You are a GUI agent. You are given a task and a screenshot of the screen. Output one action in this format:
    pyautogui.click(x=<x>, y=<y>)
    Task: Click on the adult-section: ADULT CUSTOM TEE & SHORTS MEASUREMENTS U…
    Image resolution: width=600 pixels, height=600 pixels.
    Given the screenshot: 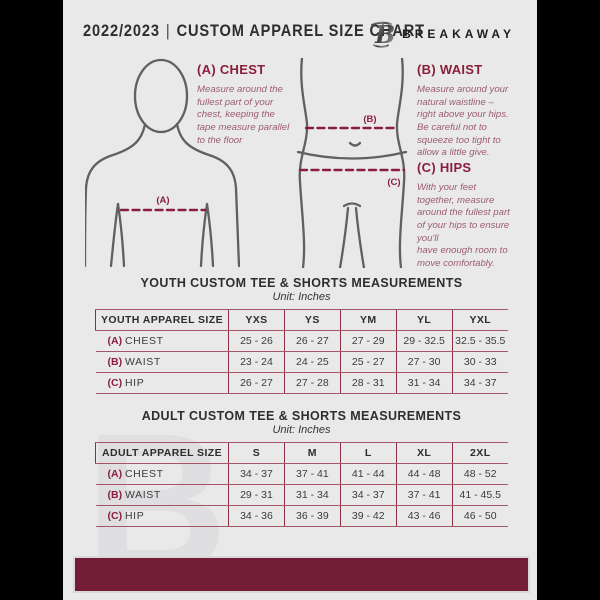 What is the action you would take?
    pyautogui.click(x=301, y=468)
    